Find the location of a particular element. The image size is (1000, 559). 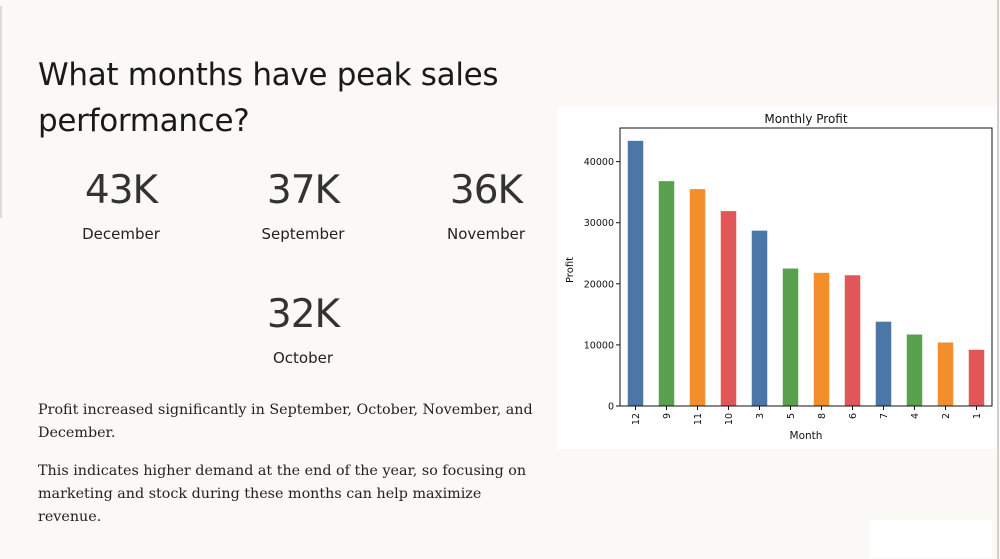

x-tick-label: 7 is located at coordinates (884, 416).